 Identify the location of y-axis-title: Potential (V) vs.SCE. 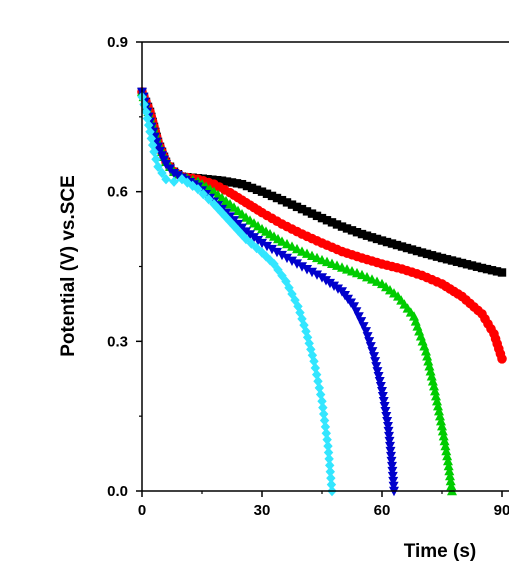
(68, 266).